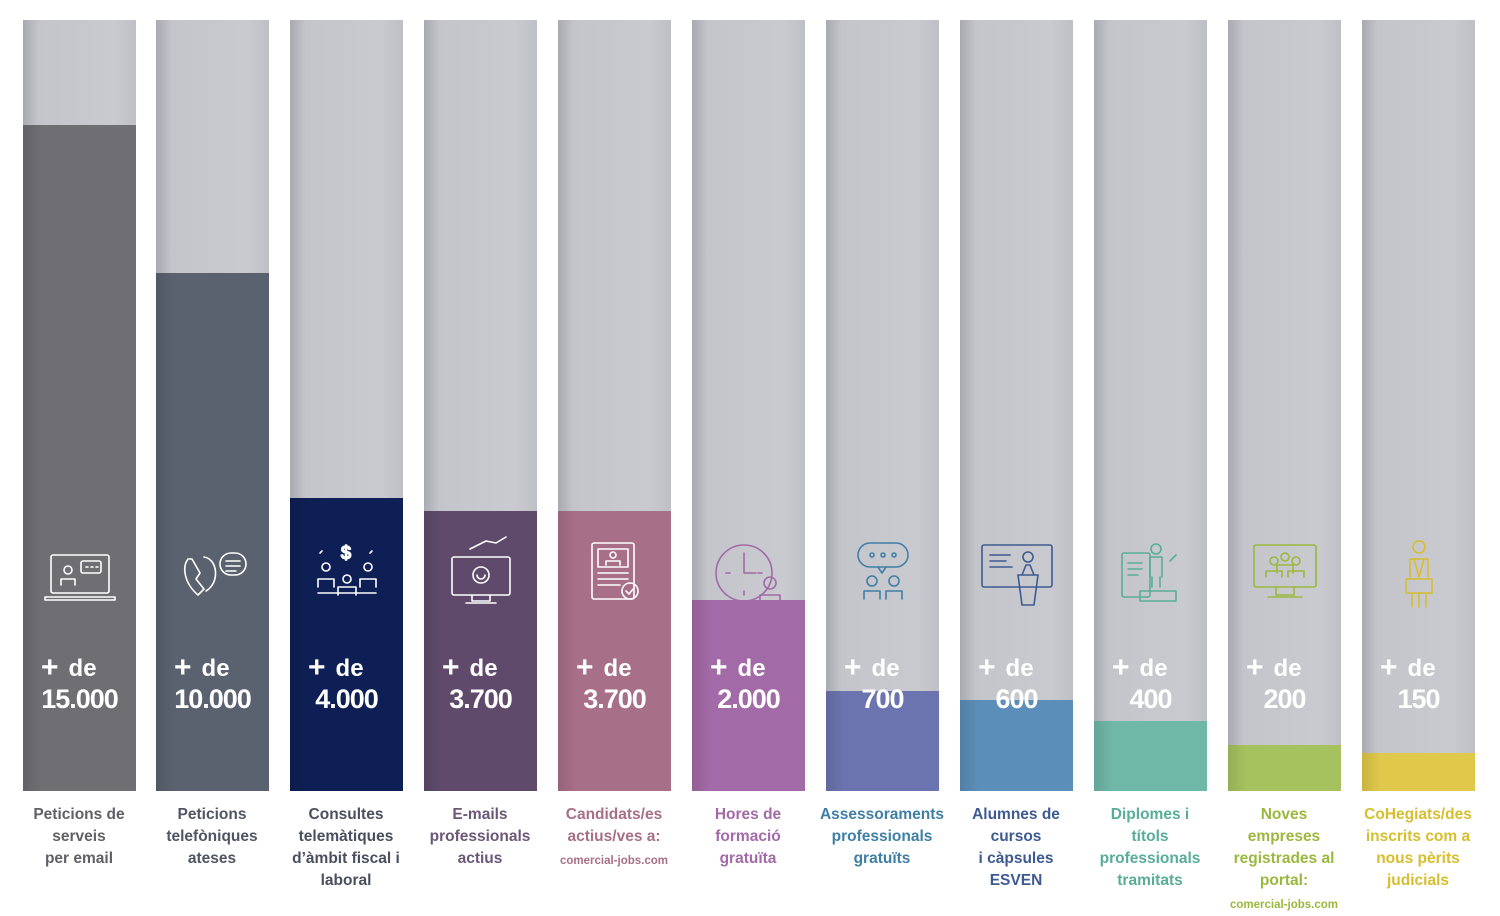 This screenshot has width=1500, height=916. I want to click on category-label-line: per email, so click(79, 858).